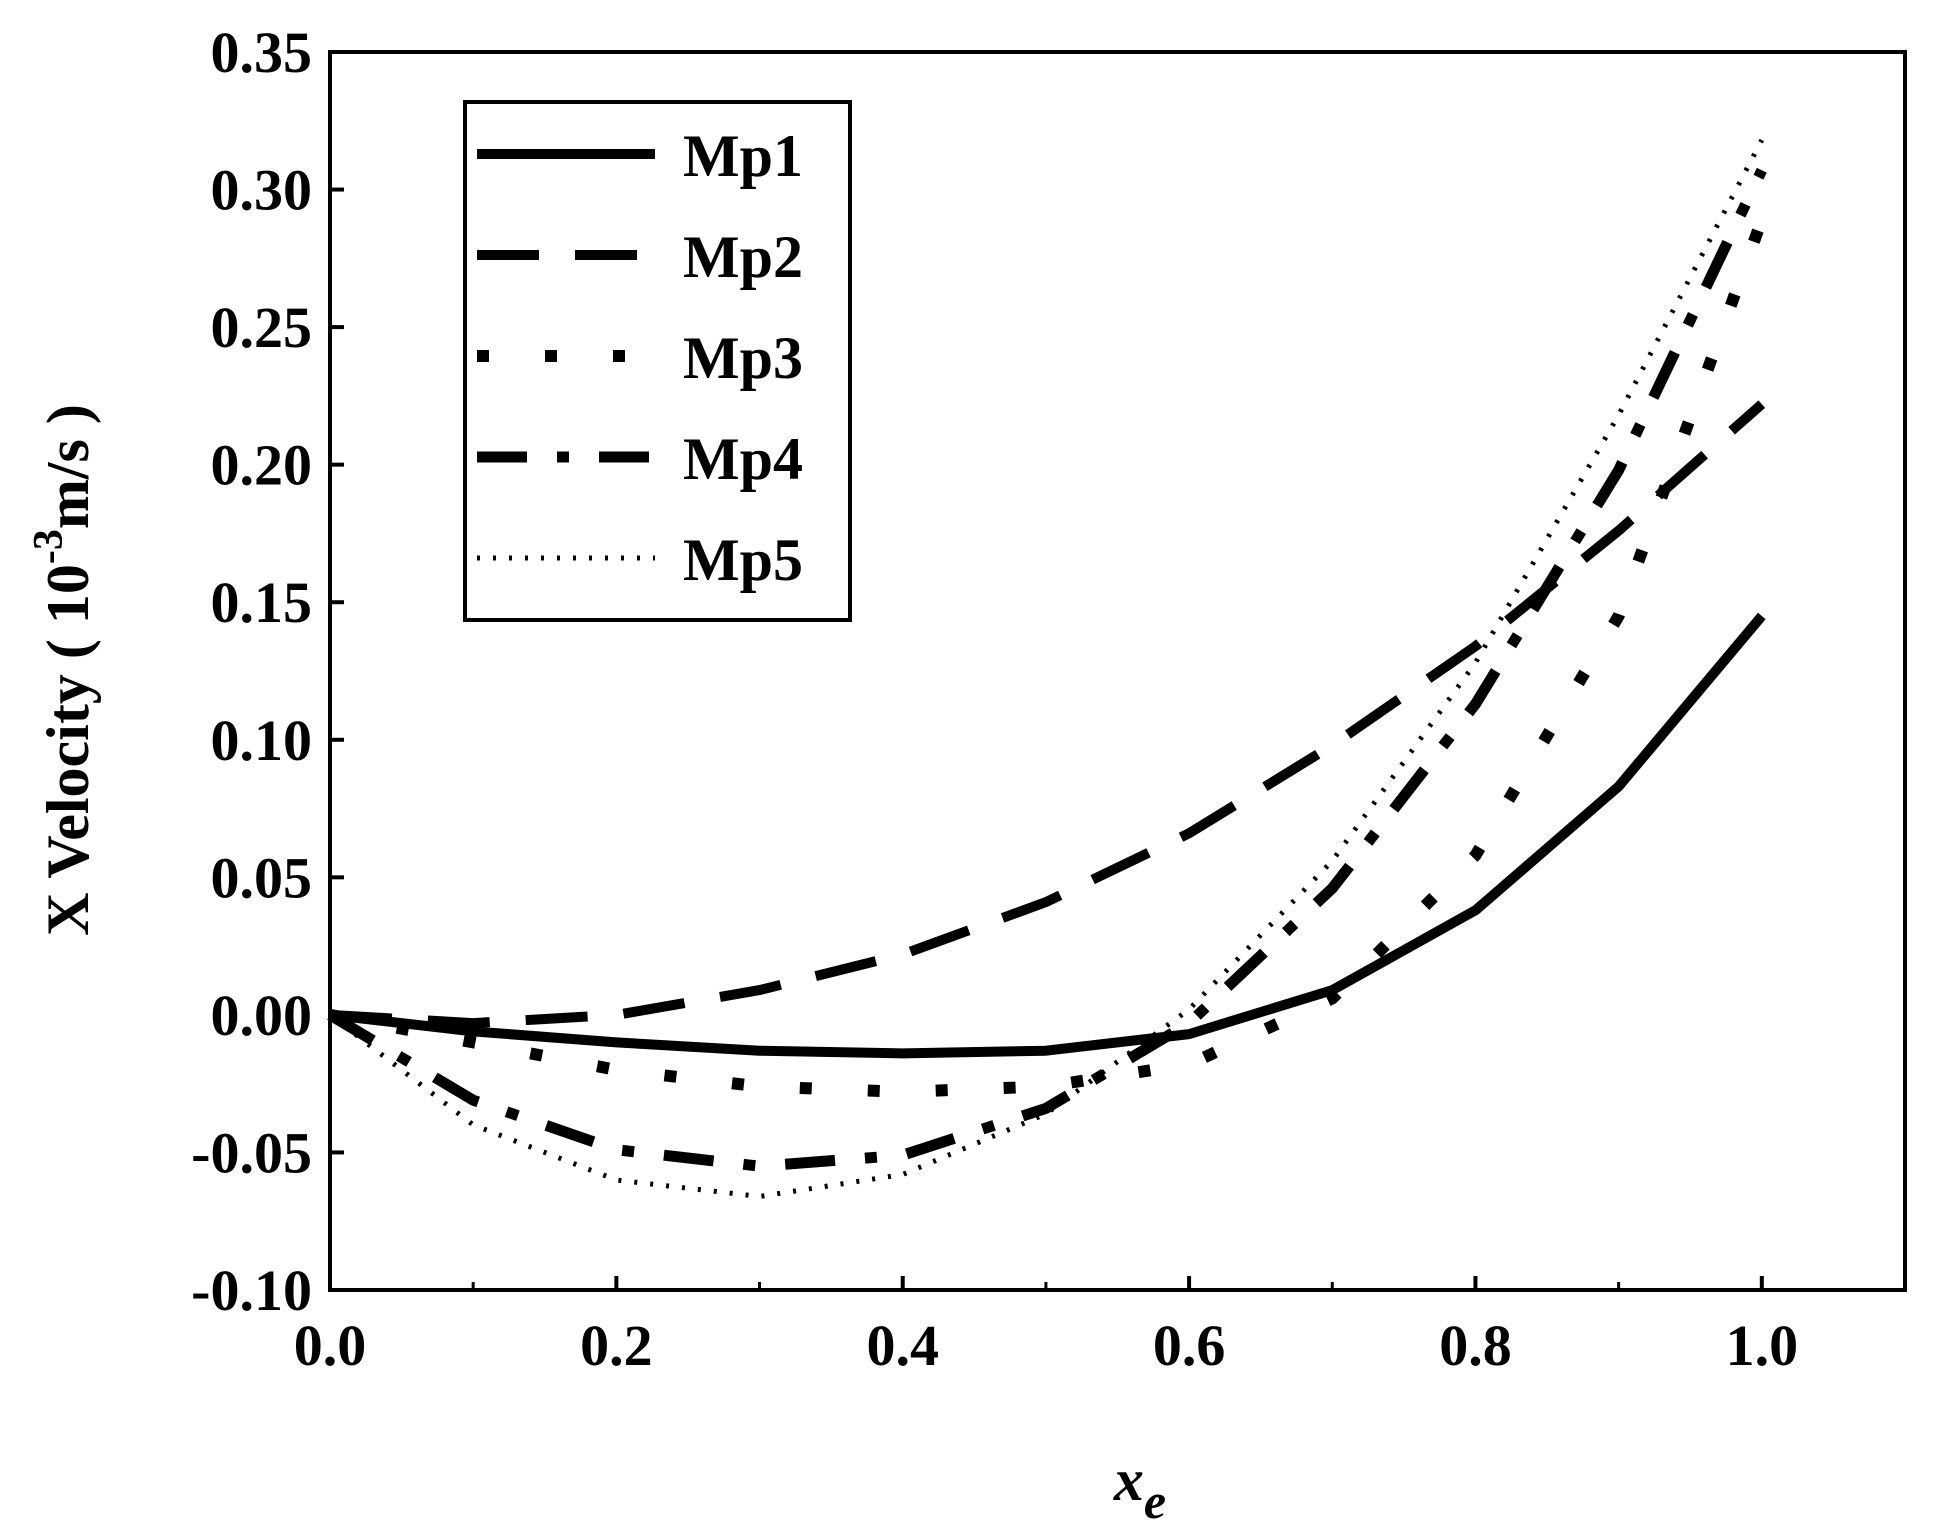  Describe the element at coordinates (262, 1015) in the screenshot. I see `y-tick-label: 0.00` at that location.